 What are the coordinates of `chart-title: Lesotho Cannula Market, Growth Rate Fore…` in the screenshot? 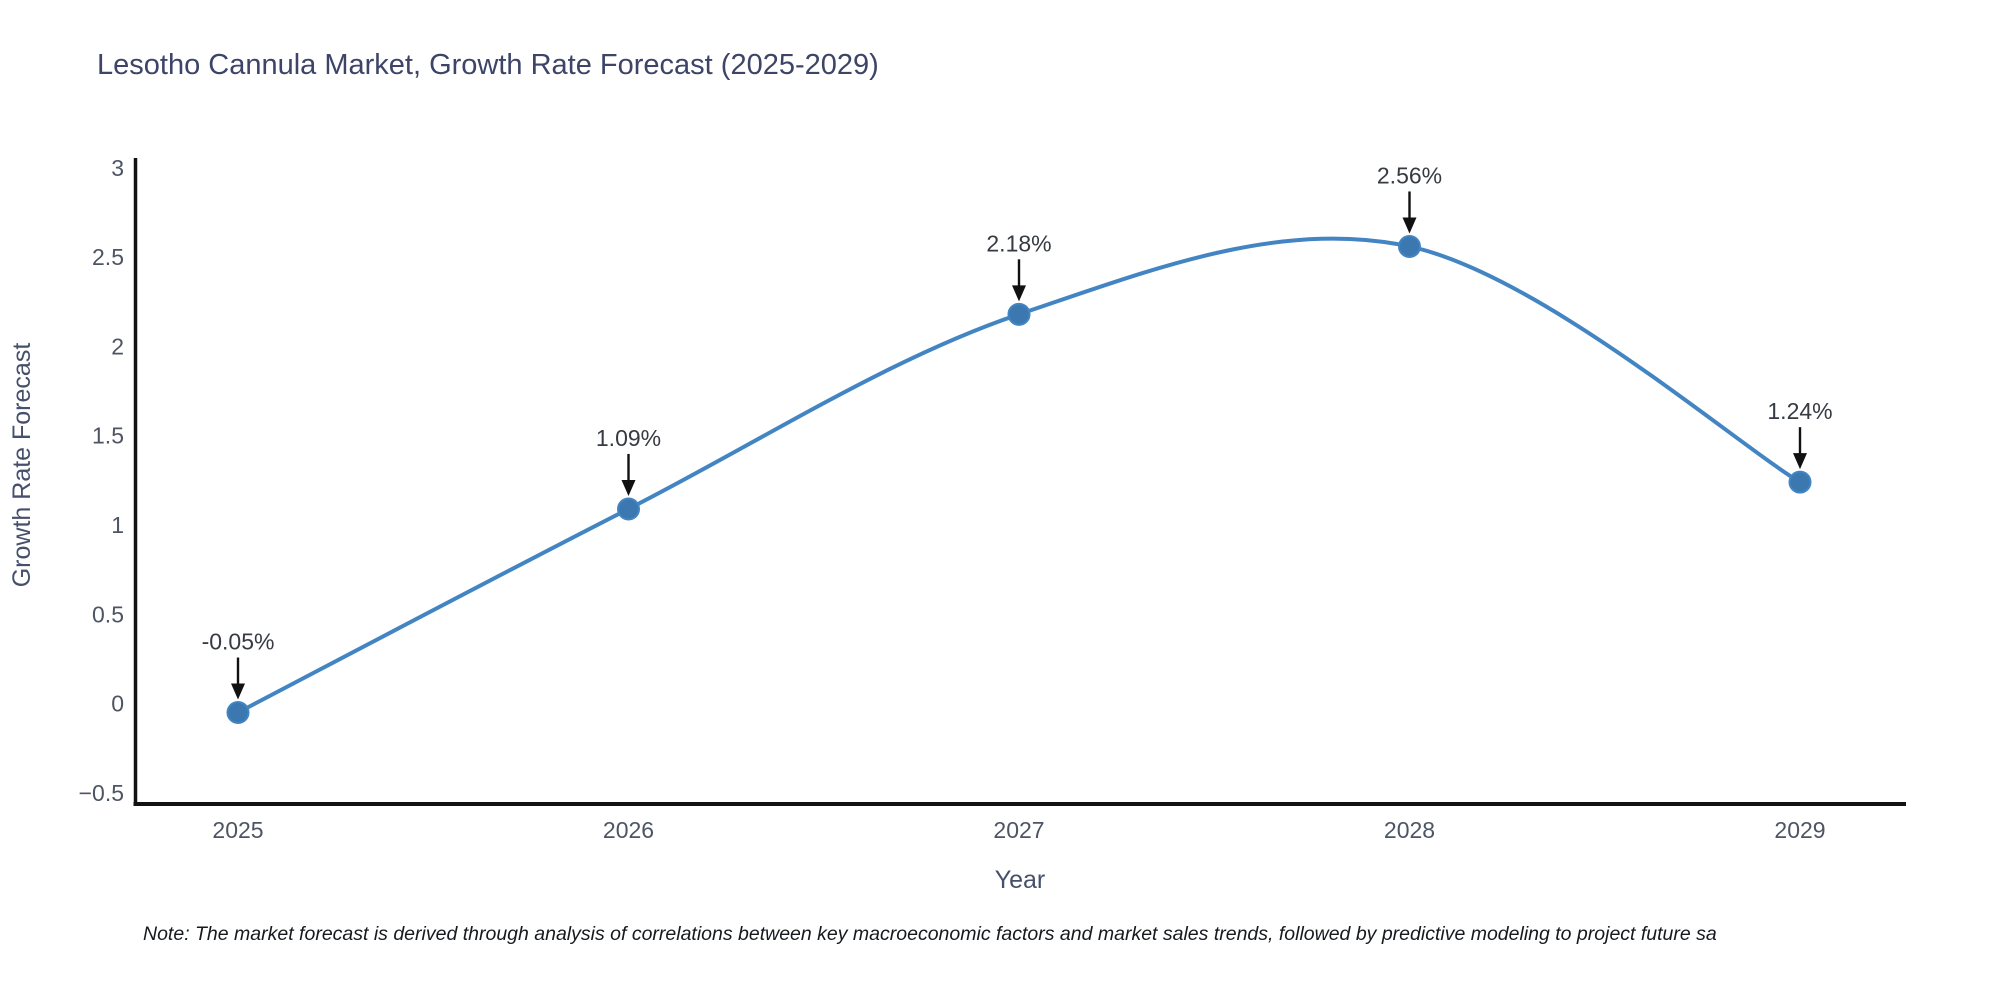 It's located at (488, 65).